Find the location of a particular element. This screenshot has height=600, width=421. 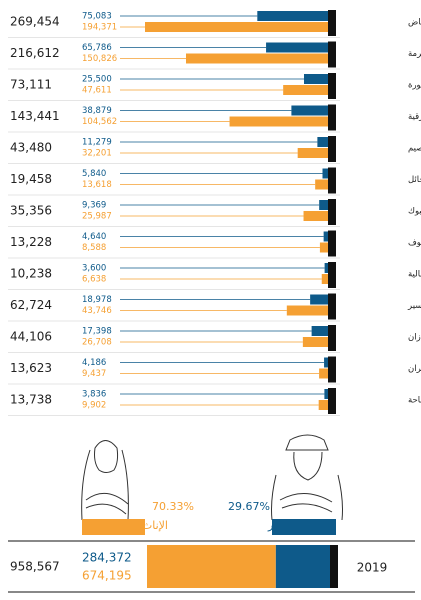

region-label: مكة المكرمة is located at coordinates (414, 54).